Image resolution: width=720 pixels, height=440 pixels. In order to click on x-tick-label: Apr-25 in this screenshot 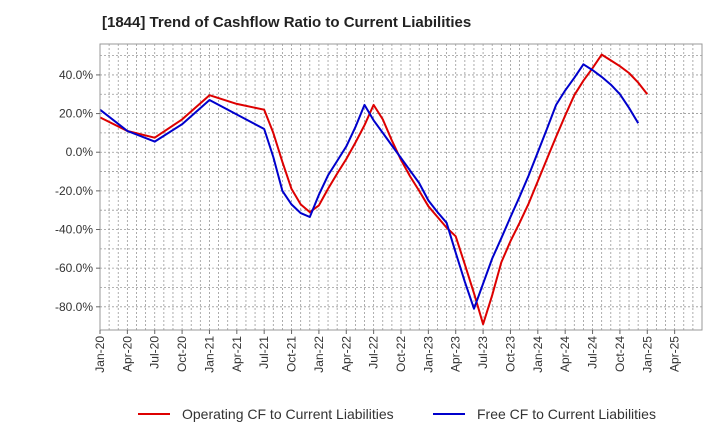, I will do `click(675, 354)`.